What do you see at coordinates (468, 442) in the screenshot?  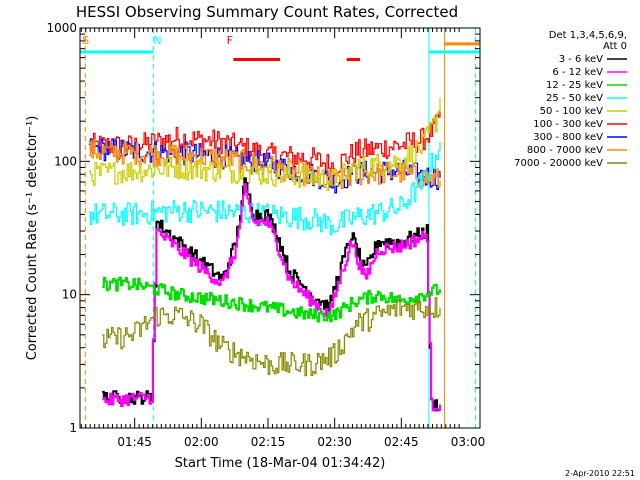 I see `x-tick-label-5: 03:00` at bounding box center [468, 442].